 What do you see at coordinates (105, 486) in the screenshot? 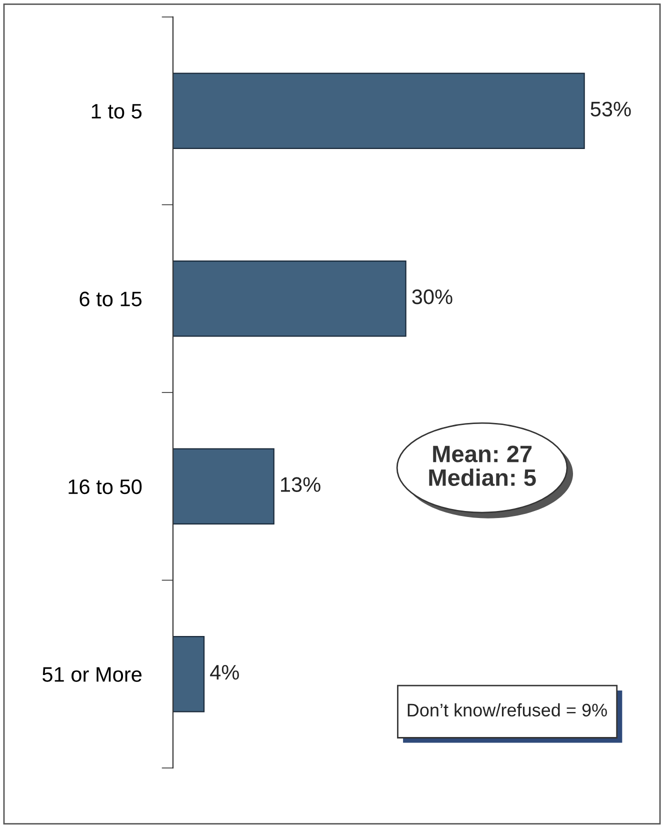
I see `y-tick-label: 16 to 50` at bounding box center [105, 486].